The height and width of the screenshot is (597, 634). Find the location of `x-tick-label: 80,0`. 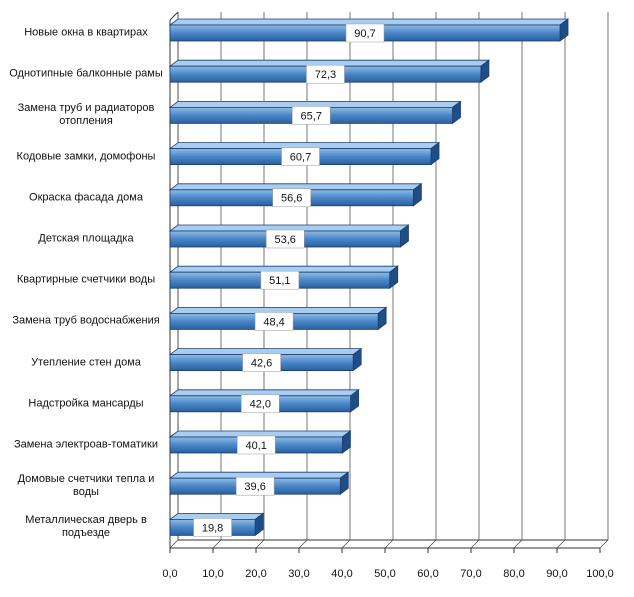

x-tick-label: 80,0 is located at coordinates (513, 574).